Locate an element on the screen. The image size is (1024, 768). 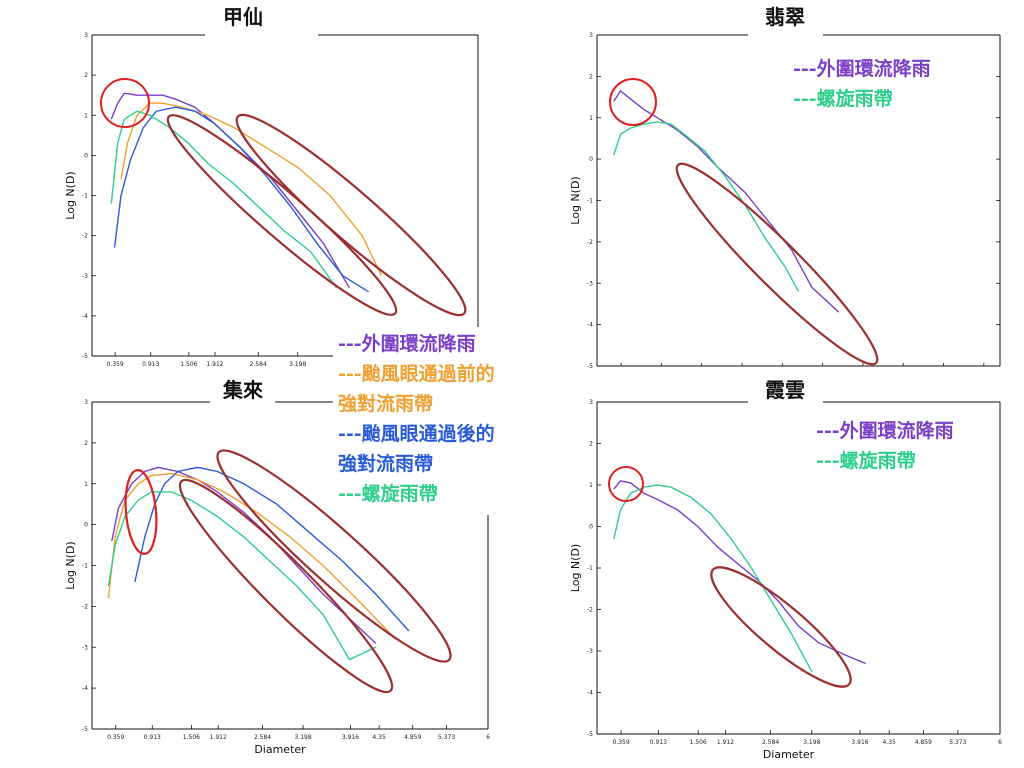
x-tick-label: 6 is located at coordinates (488, 737).